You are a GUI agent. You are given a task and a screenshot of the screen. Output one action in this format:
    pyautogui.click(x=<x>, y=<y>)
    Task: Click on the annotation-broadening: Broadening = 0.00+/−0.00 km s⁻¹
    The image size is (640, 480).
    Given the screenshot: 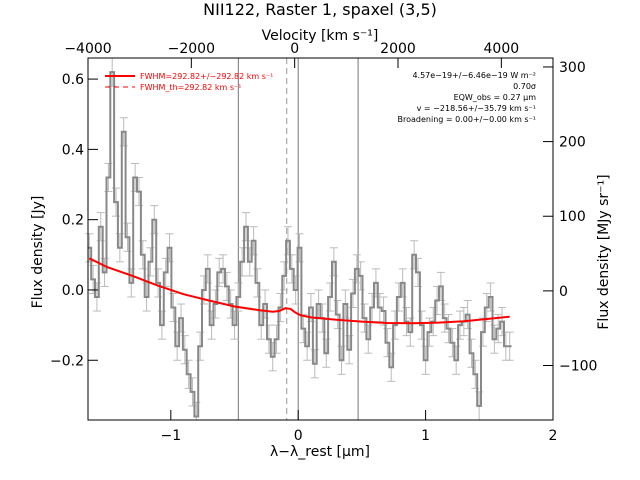 What is the action you would take?
    pyautogui.click(x=467, y=119)
    